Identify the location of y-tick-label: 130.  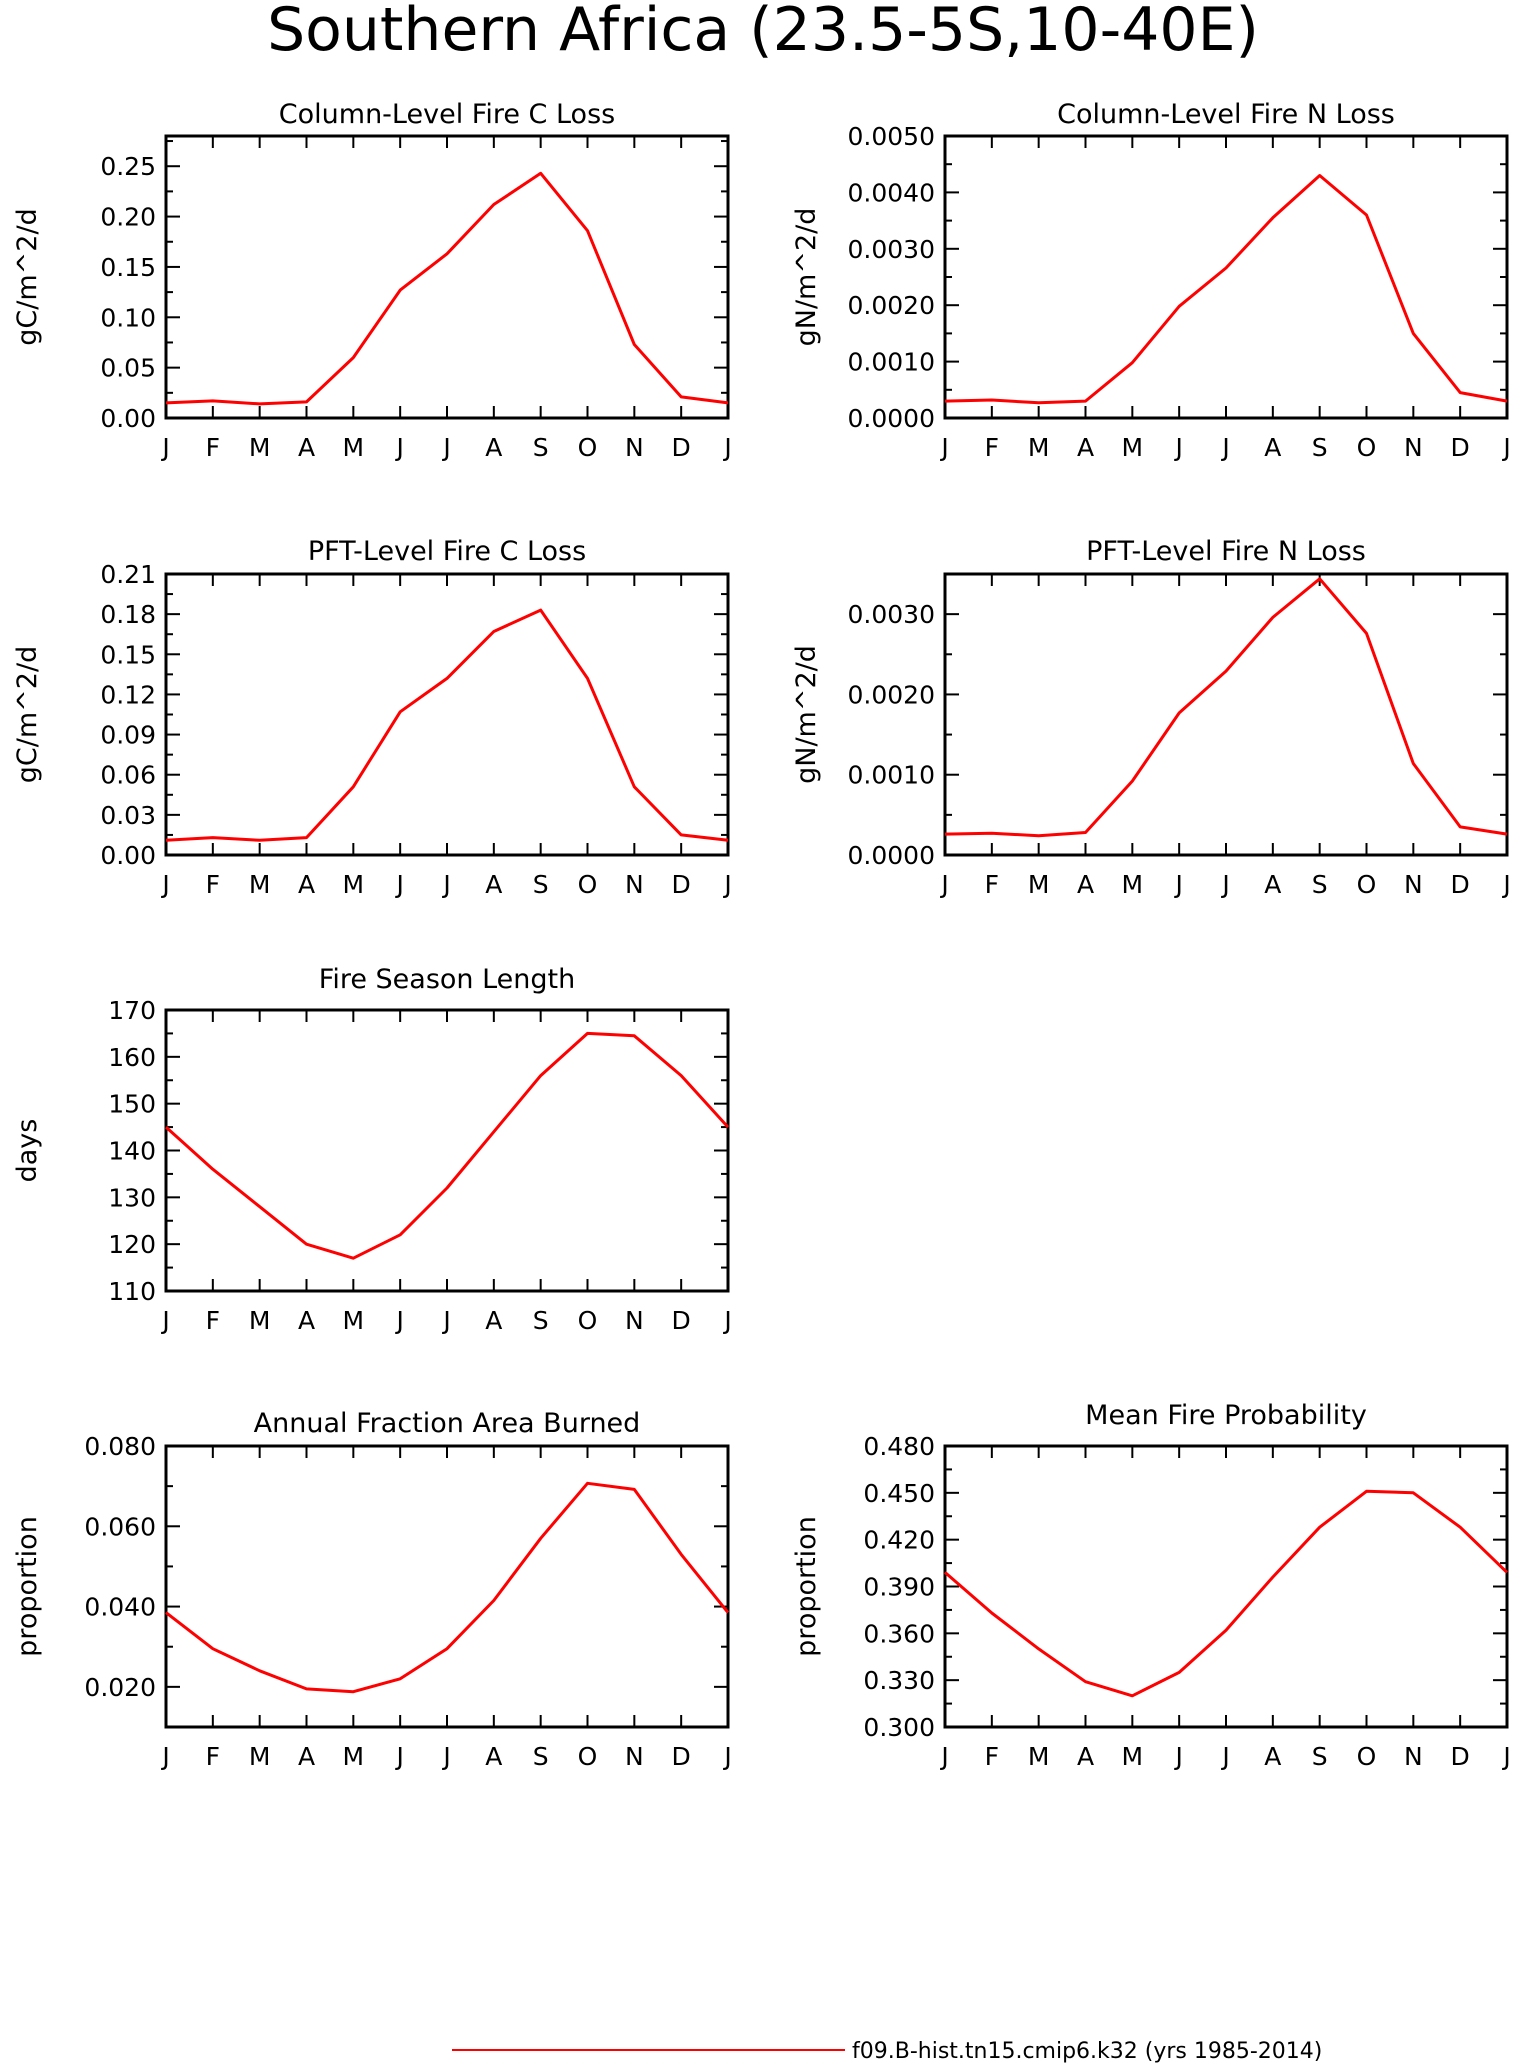
(132, 1197).